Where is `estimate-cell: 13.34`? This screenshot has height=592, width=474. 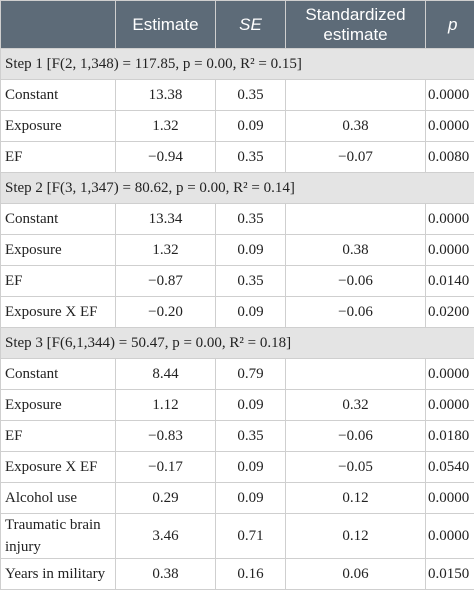
estimate-cell: 13.34 is located at coordinates (165, 219).